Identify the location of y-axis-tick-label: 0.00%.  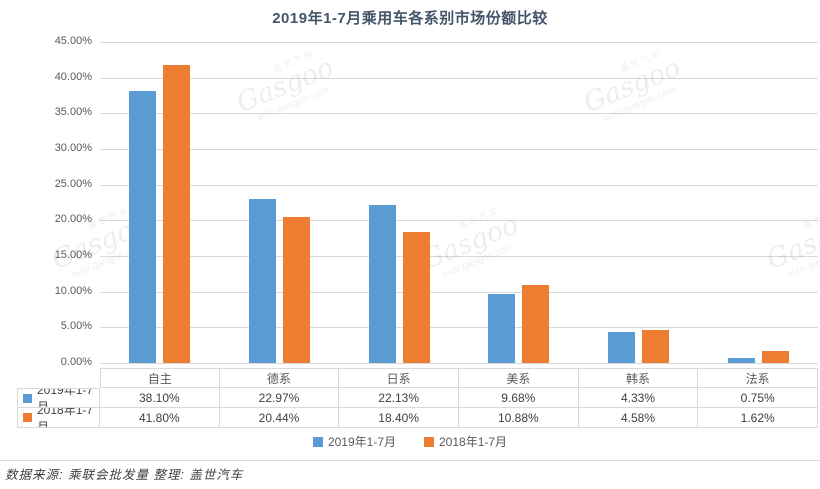
(76, 362).